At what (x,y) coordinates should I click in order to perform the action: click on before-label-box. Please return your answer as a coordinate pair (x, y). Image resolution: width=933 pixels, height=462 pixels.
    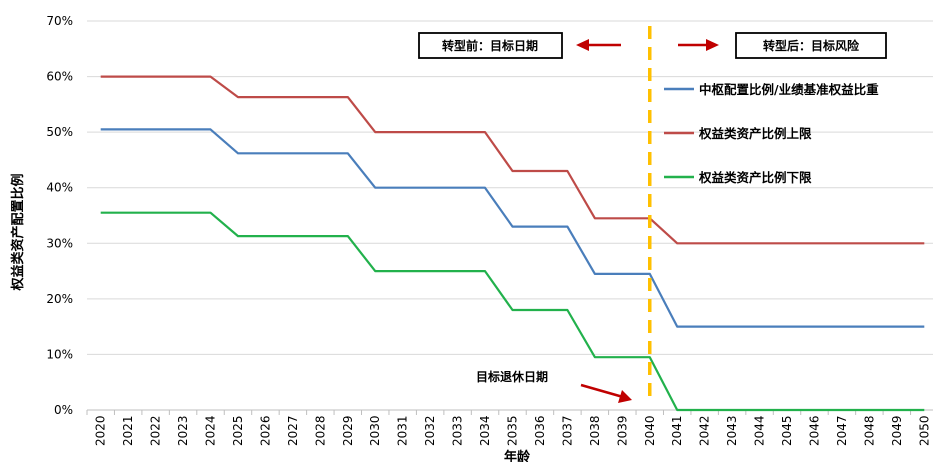
    Looking at the image, I should click on (490, 45).